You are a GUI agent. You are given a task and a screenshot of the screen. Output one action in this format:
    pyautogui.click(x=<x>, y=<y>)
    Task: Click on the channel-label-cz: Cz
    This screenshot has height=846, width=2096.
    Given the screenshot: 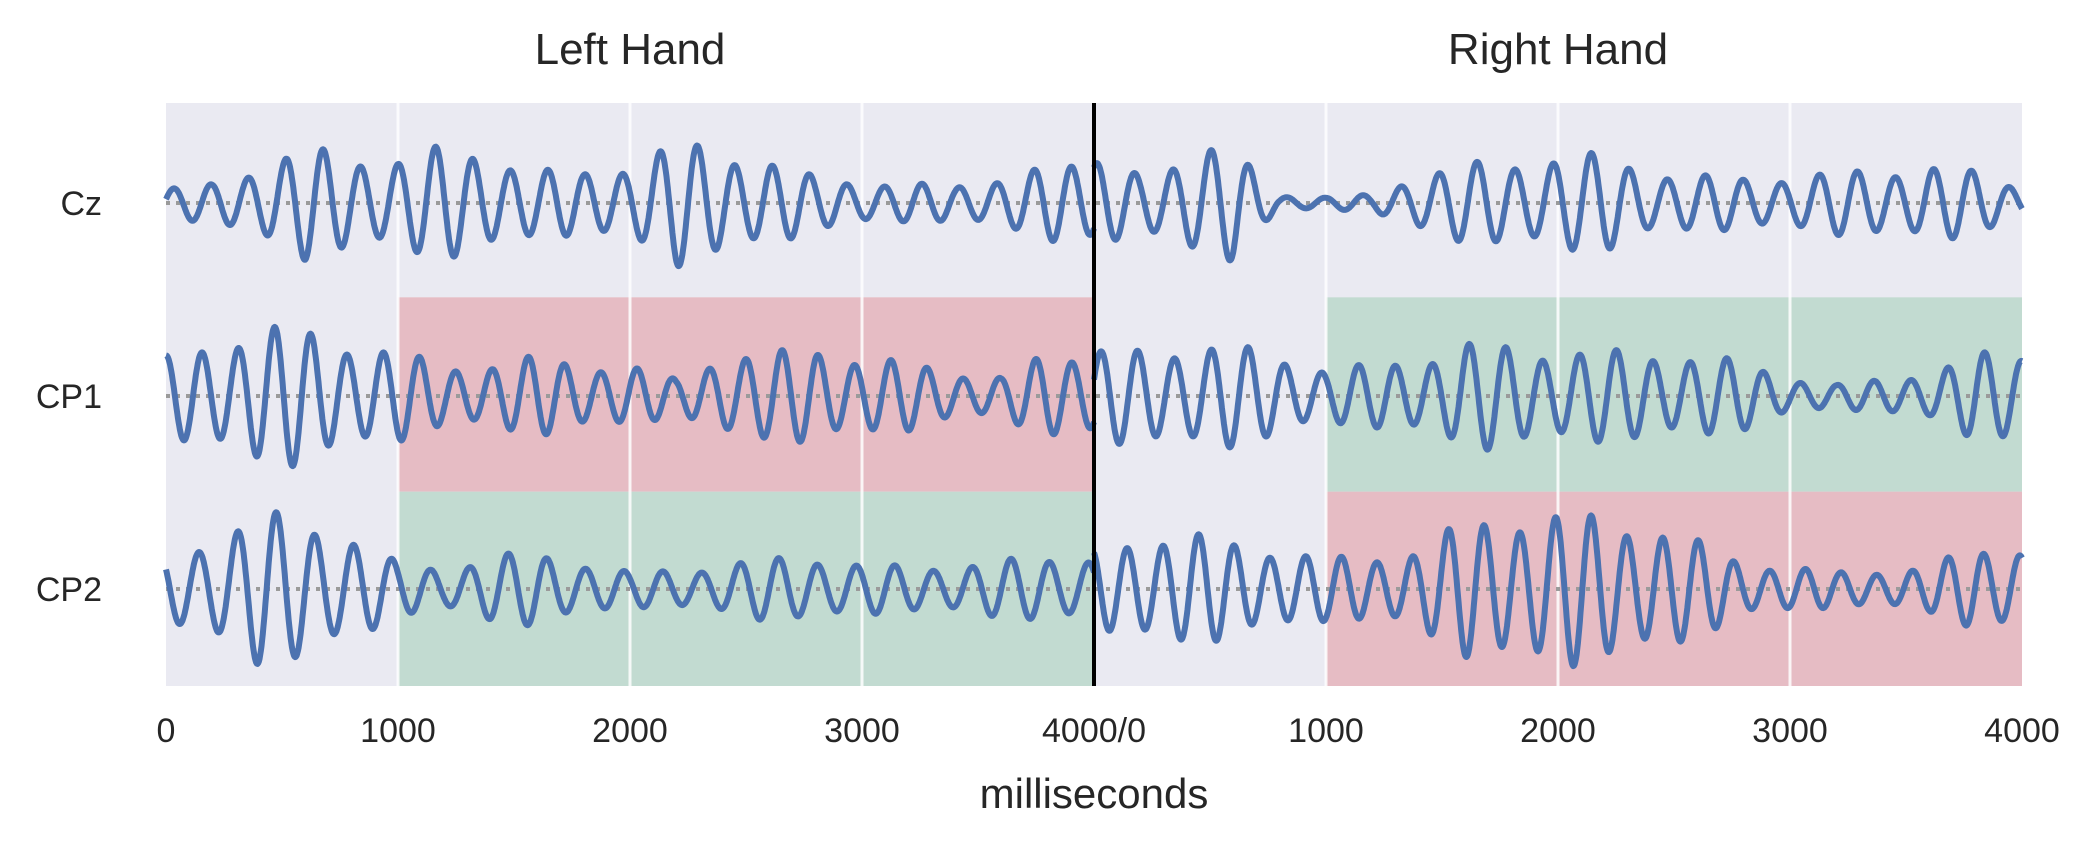 What is the action you would take?
    pyautogui.click(x=81, y=204)
    